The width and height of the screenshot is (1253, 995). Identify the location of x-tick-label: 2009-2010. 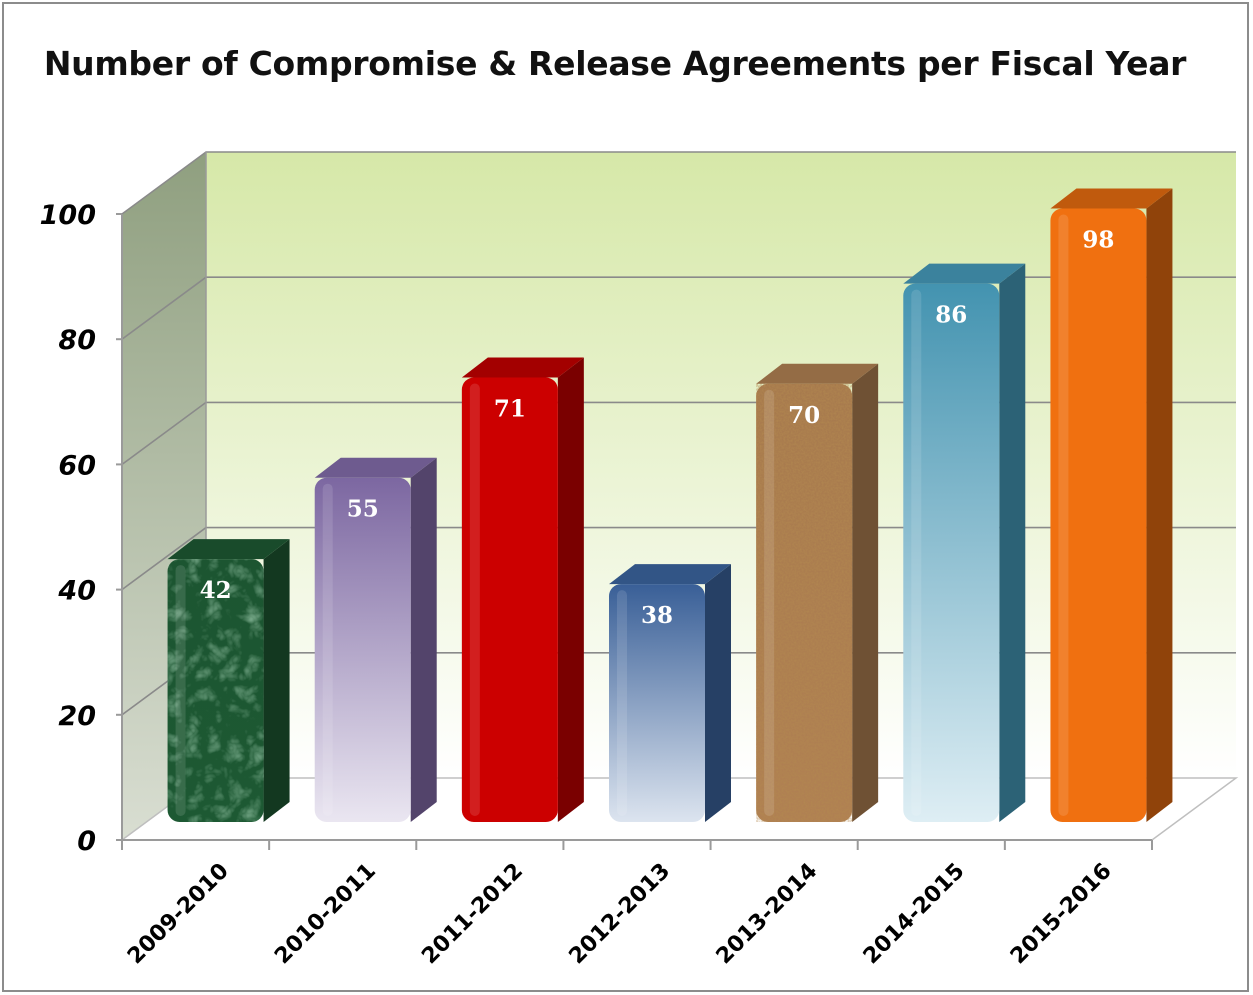
(178, 914).